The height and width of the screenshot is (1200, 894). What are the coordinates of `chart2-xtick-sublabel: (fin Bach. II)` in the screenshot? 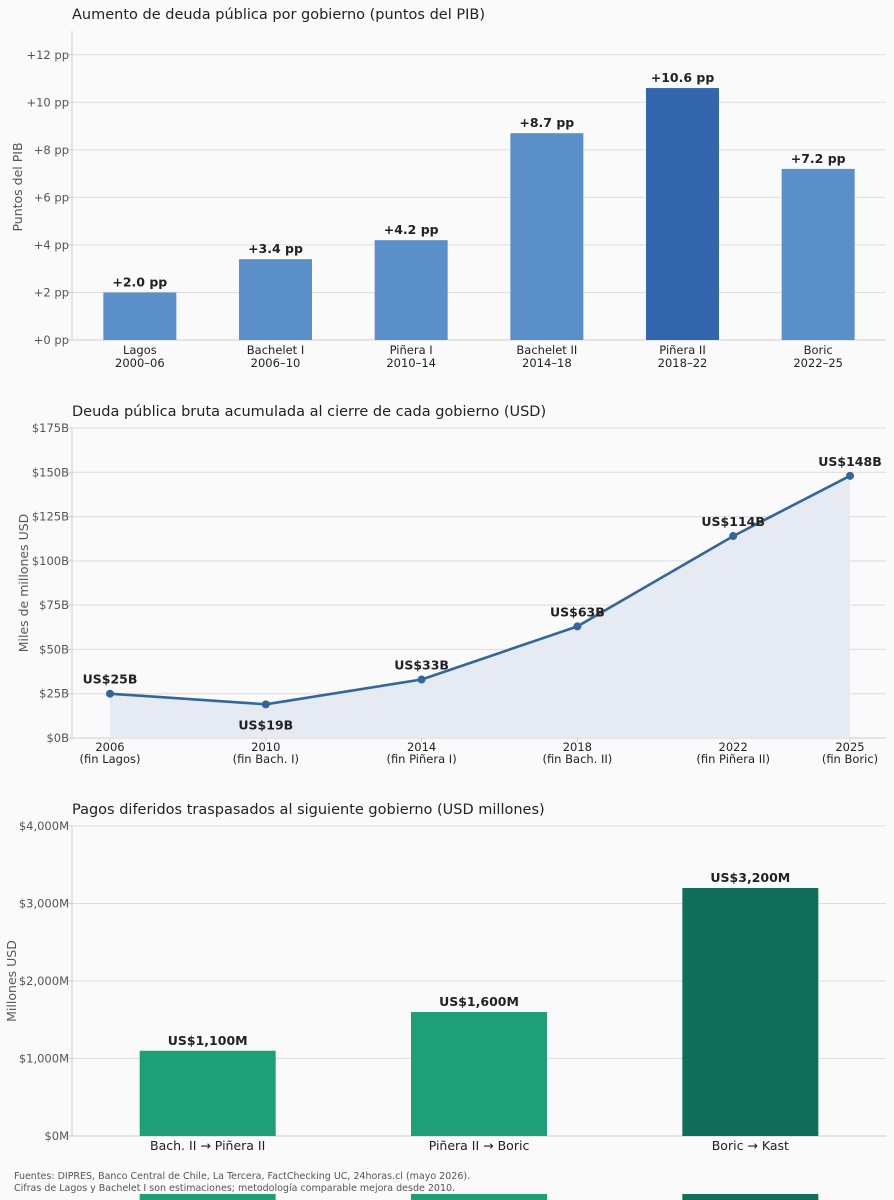 It's located at (577, 759).